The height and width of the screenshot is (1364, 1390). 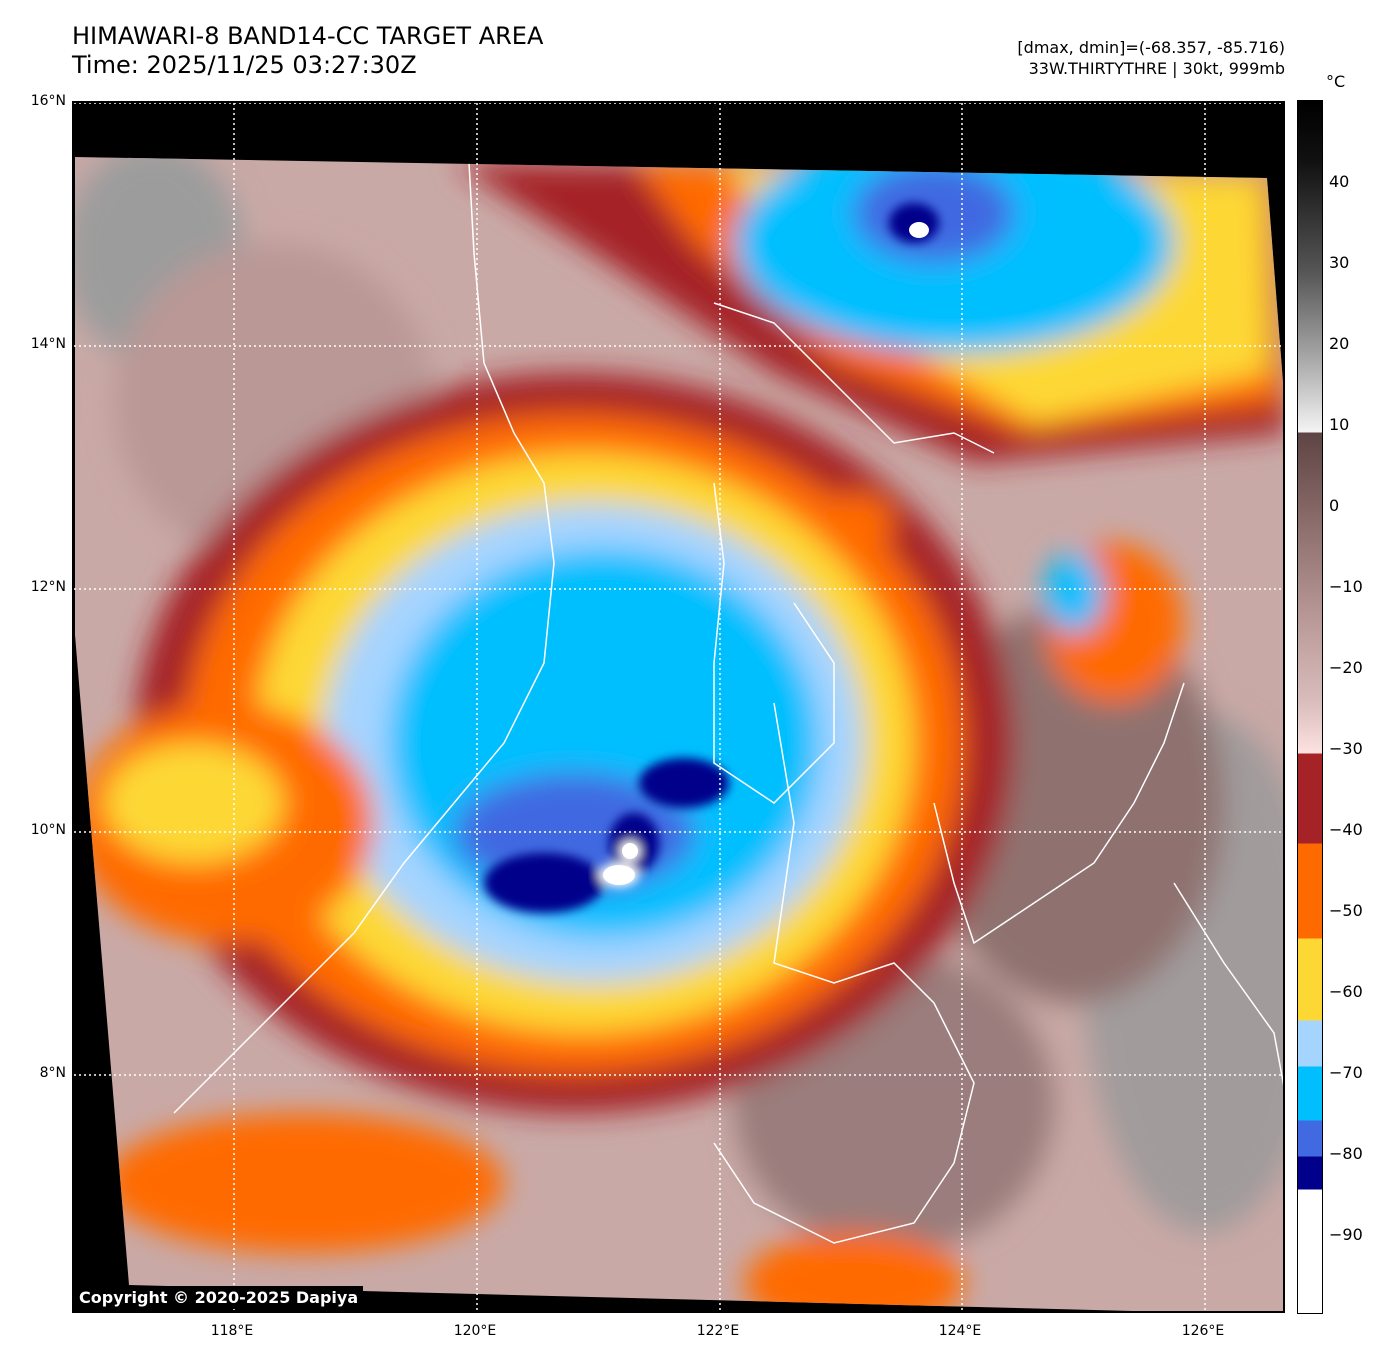 I want to click on colorbar-tick-label: −80, so click(x=1346, y=1153).